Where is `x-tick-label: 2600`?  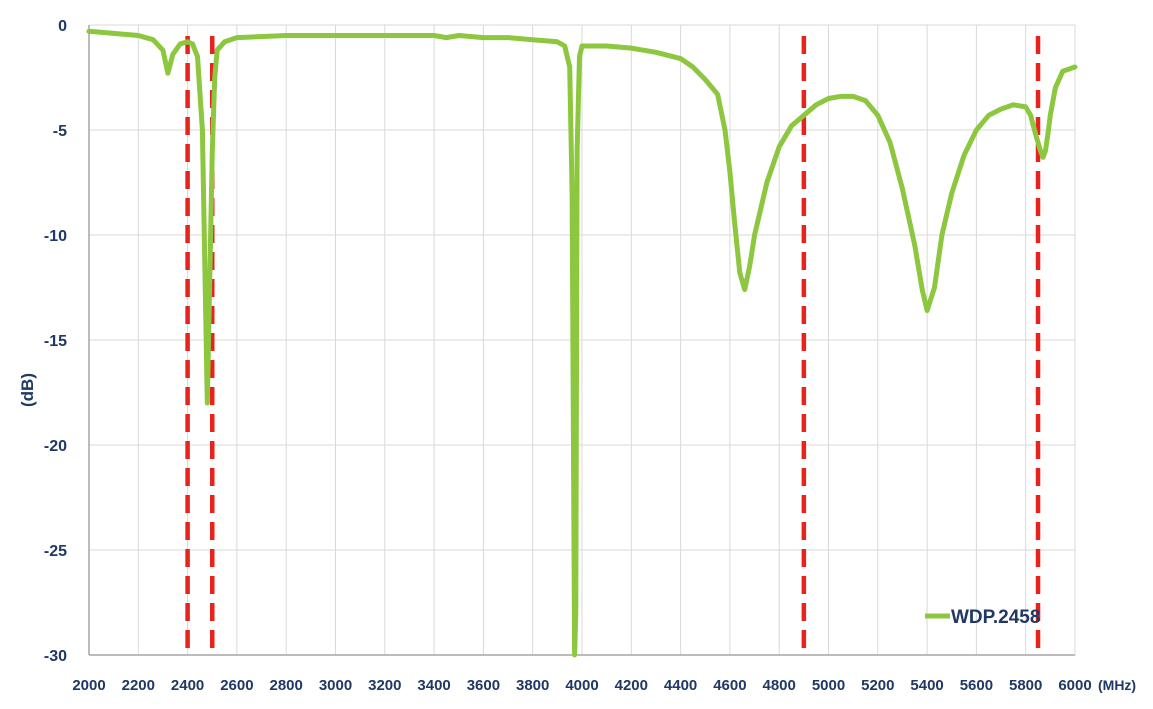 x-tick-label: 2600 is located at coordinates (236, 685).